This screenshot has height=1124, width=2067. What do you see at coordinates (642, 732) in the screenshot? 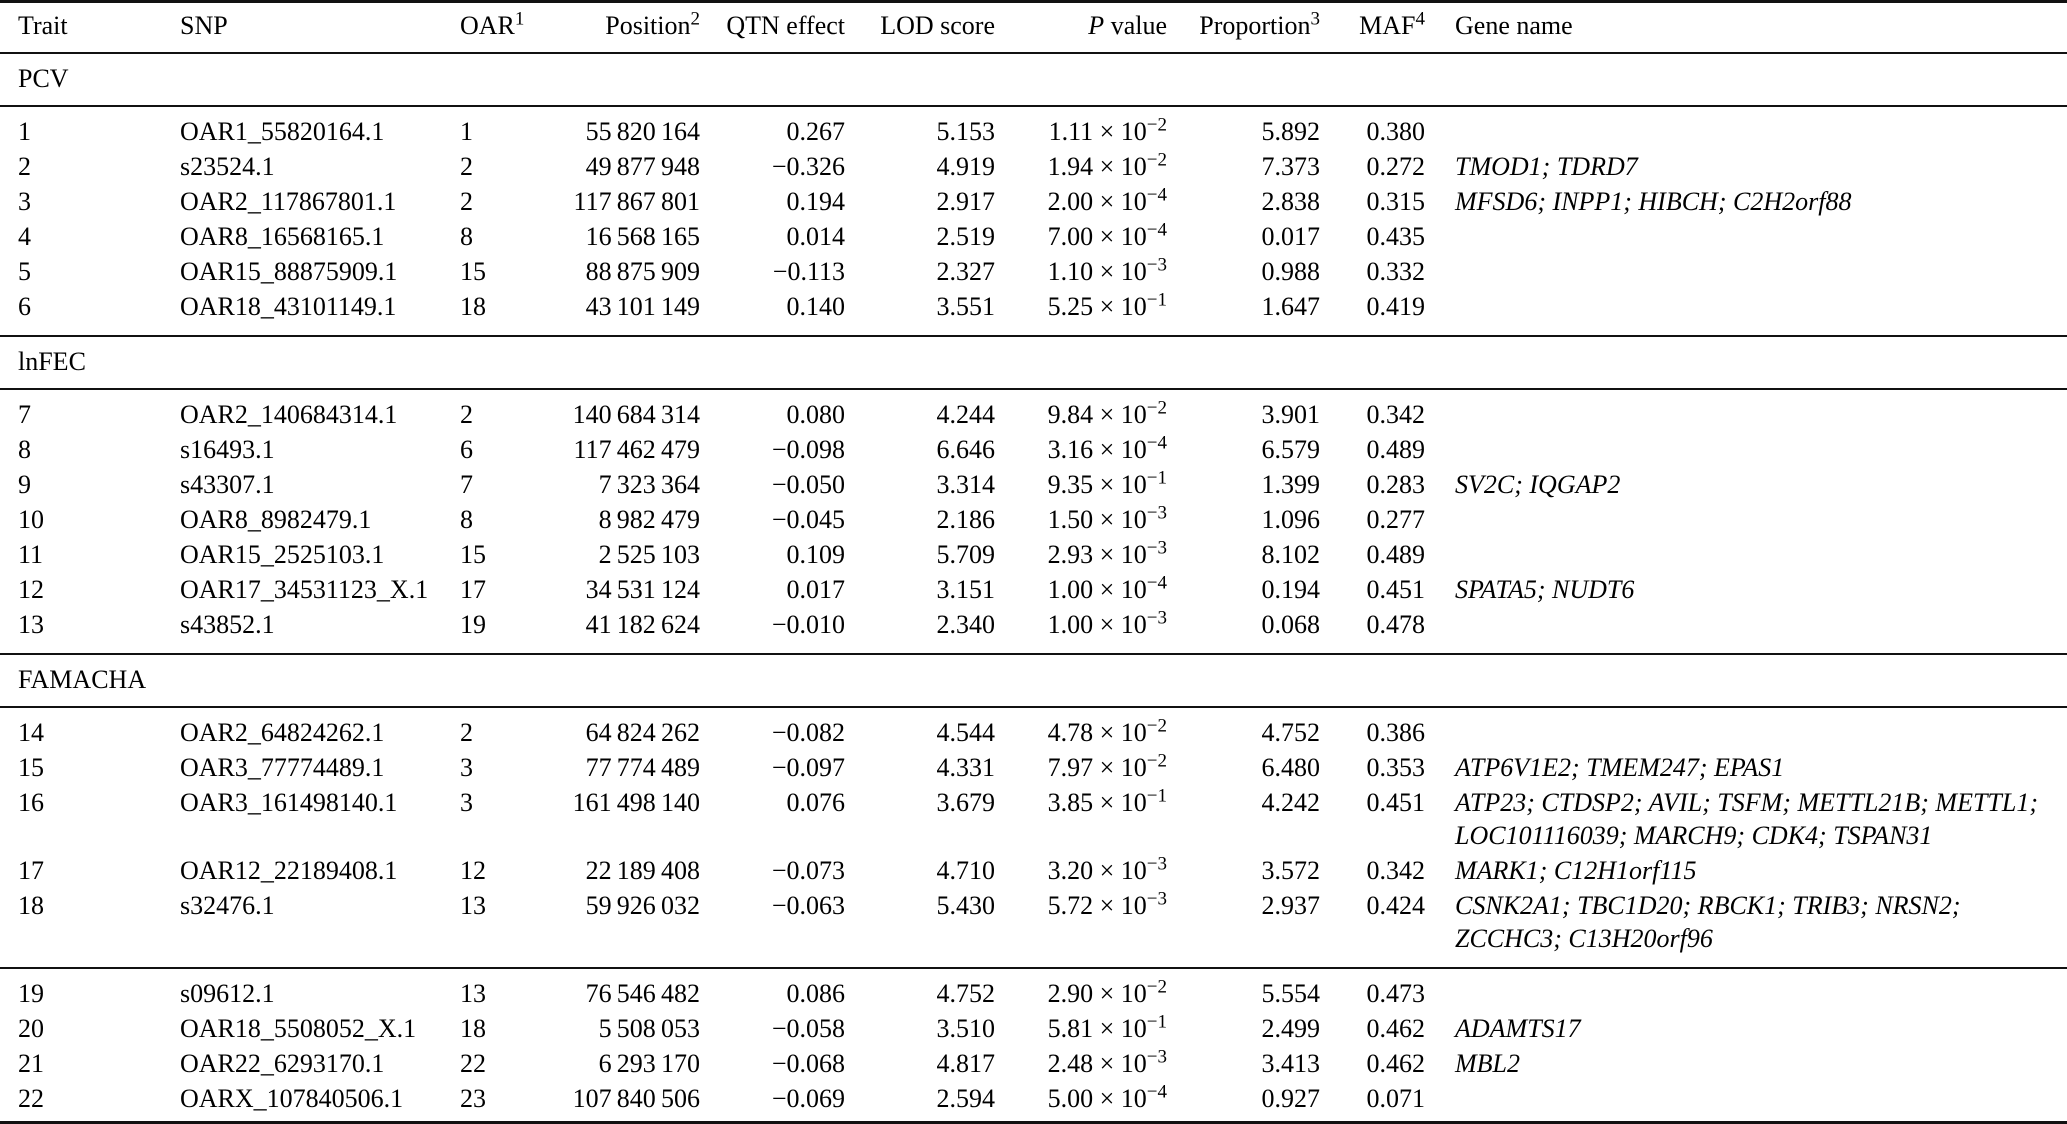
I see `cell-position: 64 824 262` at bounding box center [642, 732].